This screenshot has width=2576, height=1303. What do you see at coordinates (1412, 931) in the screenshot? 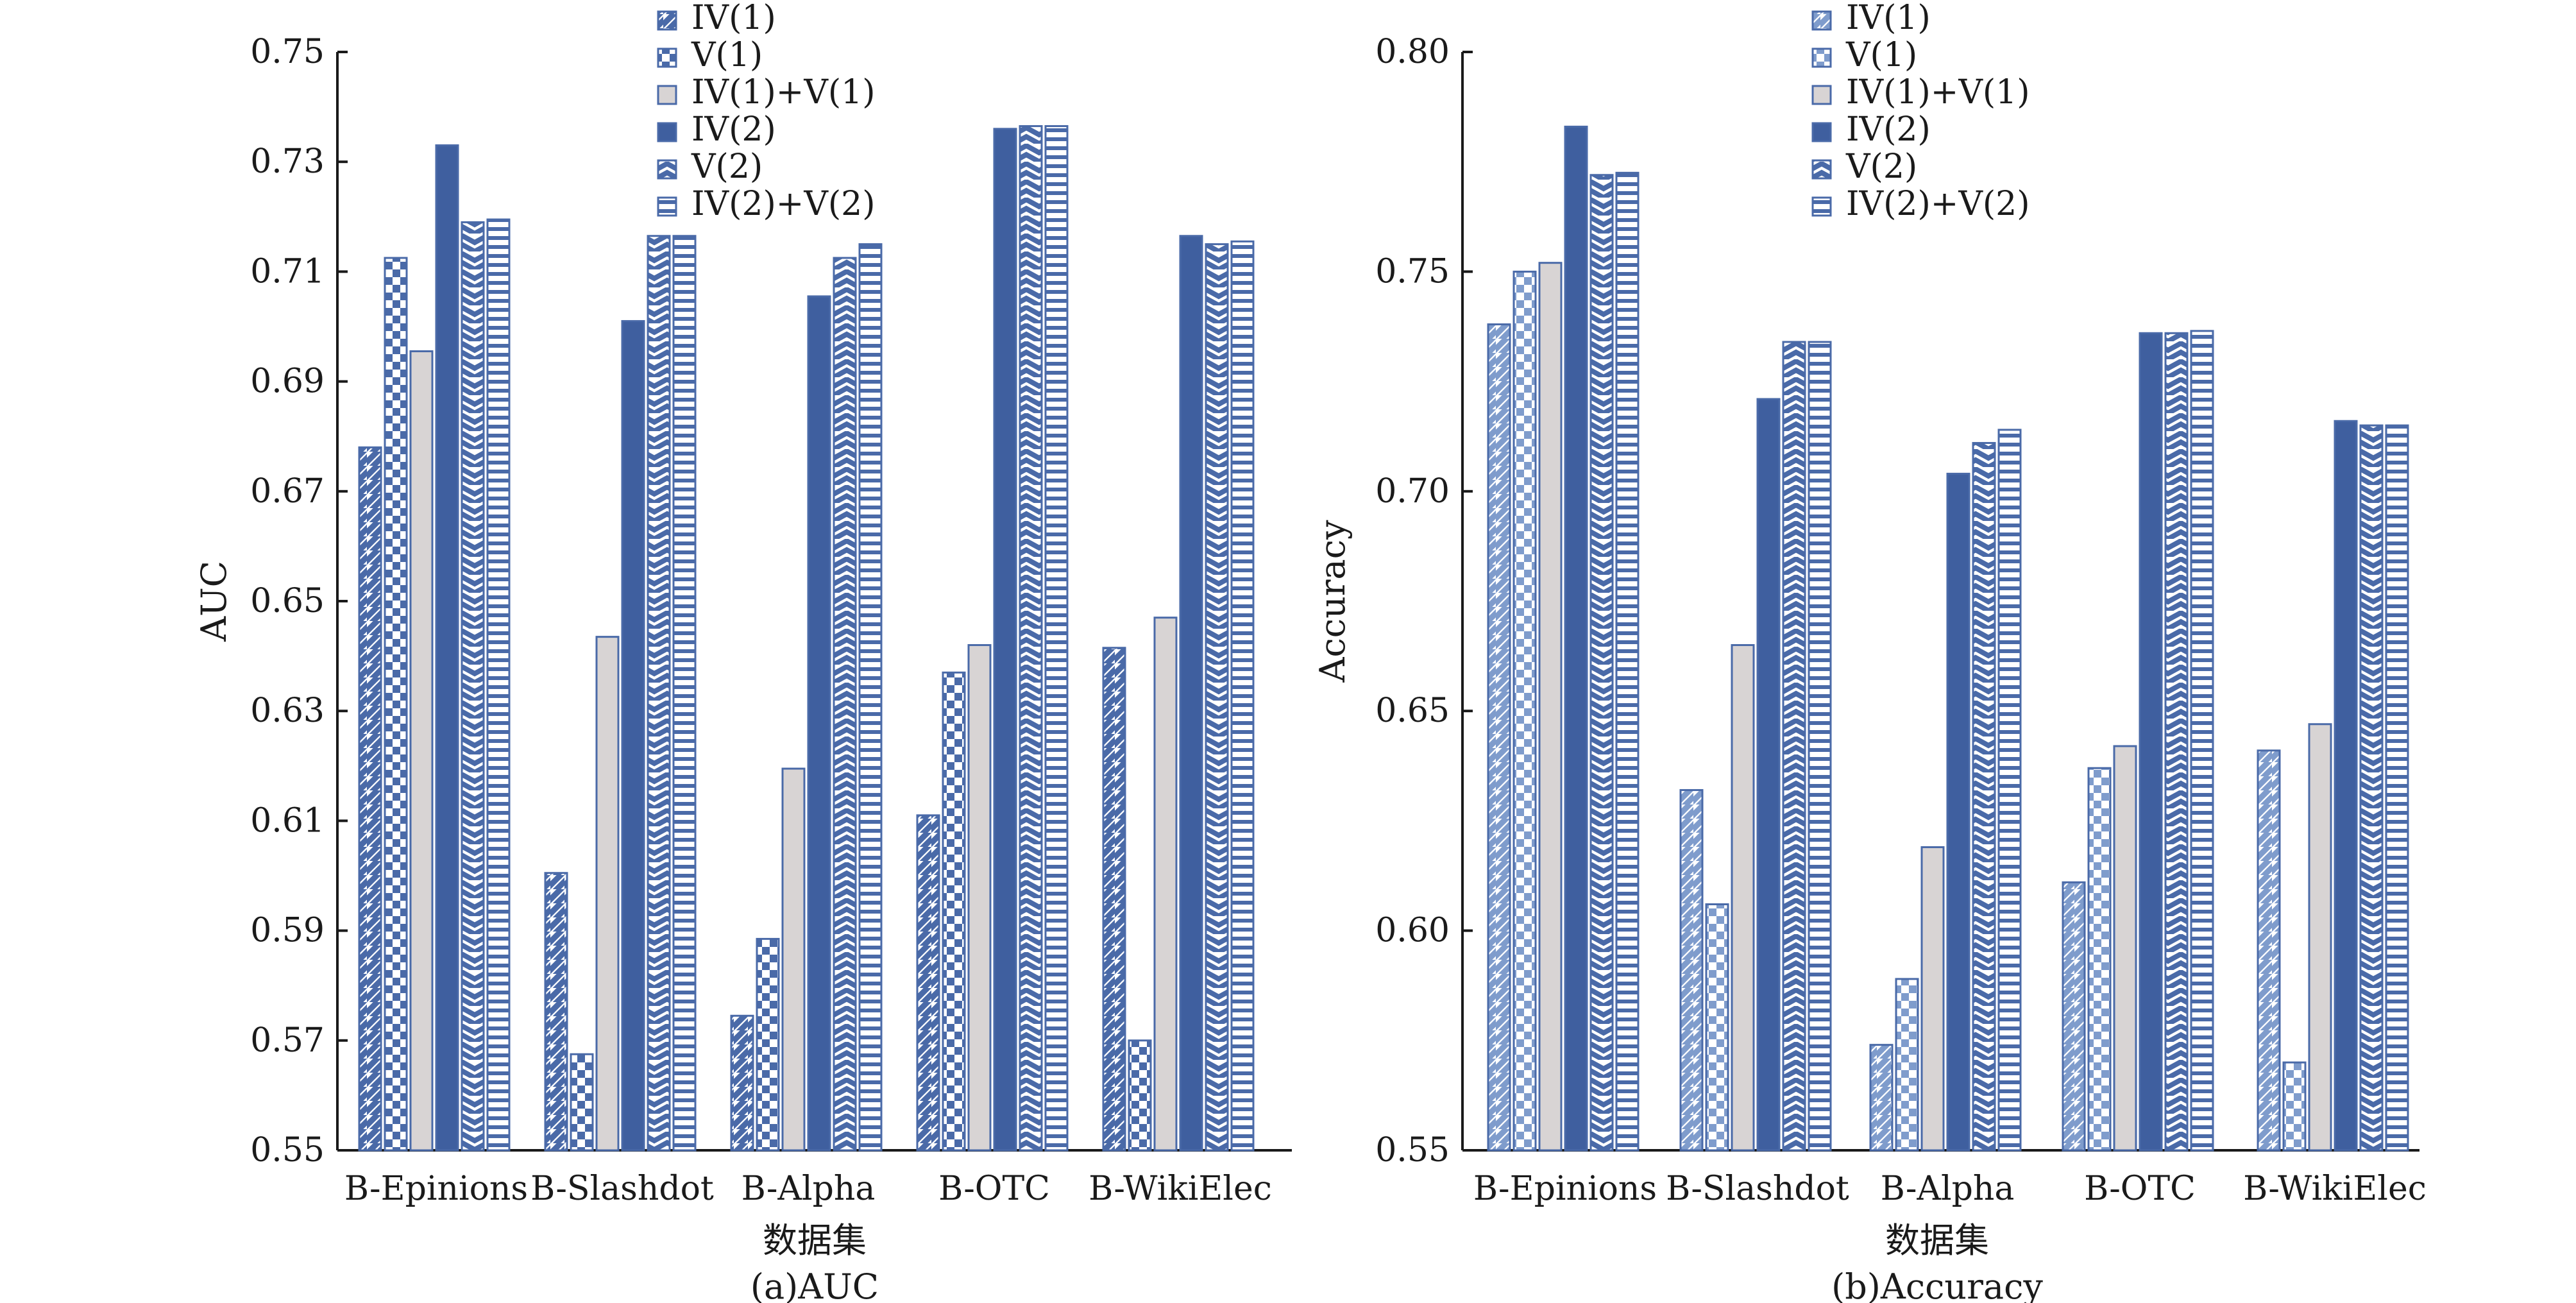
I see `accuracy-y-tick-label: 0.60` at bounding box center [1412, 931].